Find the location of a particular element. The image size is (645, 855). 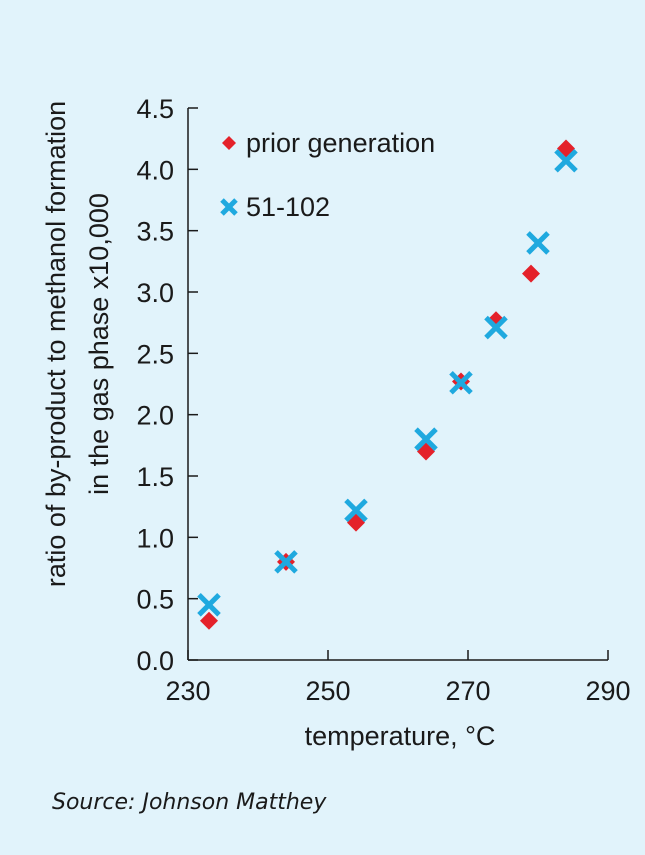

legend-marker-diamond is located at coordinates (229, 143).